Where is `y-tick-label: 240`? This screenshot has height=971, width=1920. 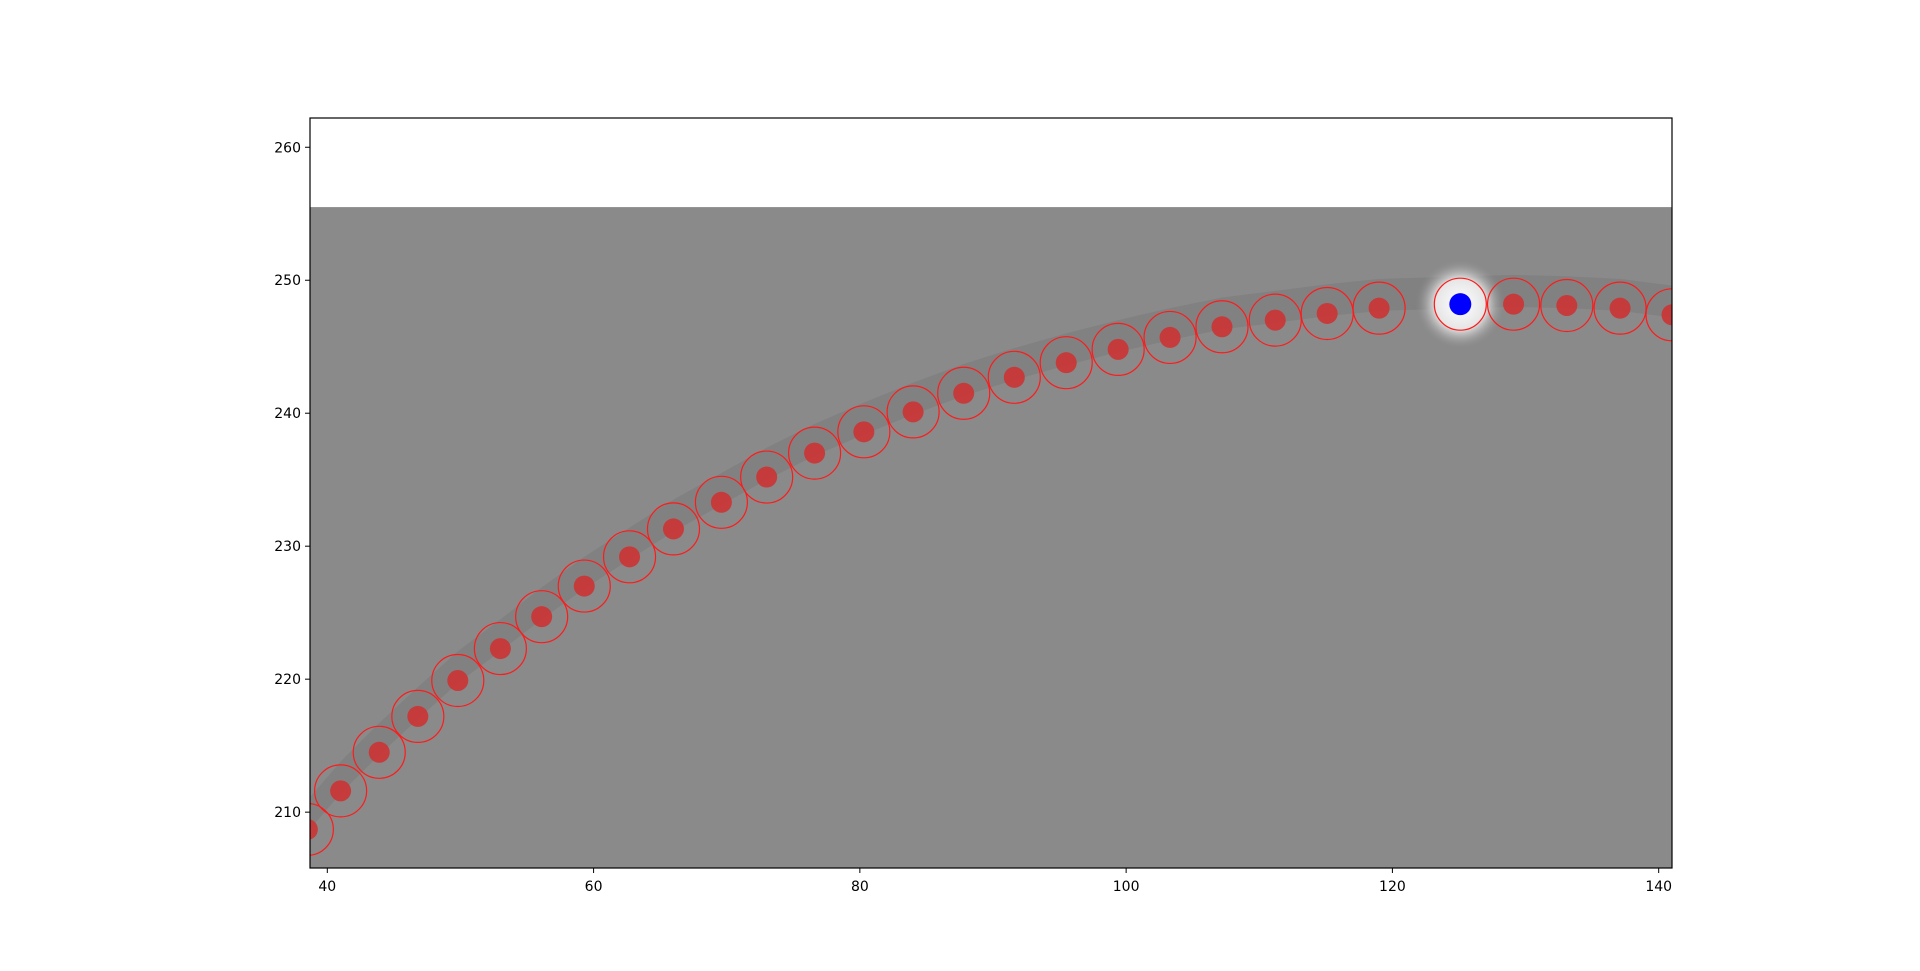 y-tick-label: 240 is located at coordinates (287, 414).